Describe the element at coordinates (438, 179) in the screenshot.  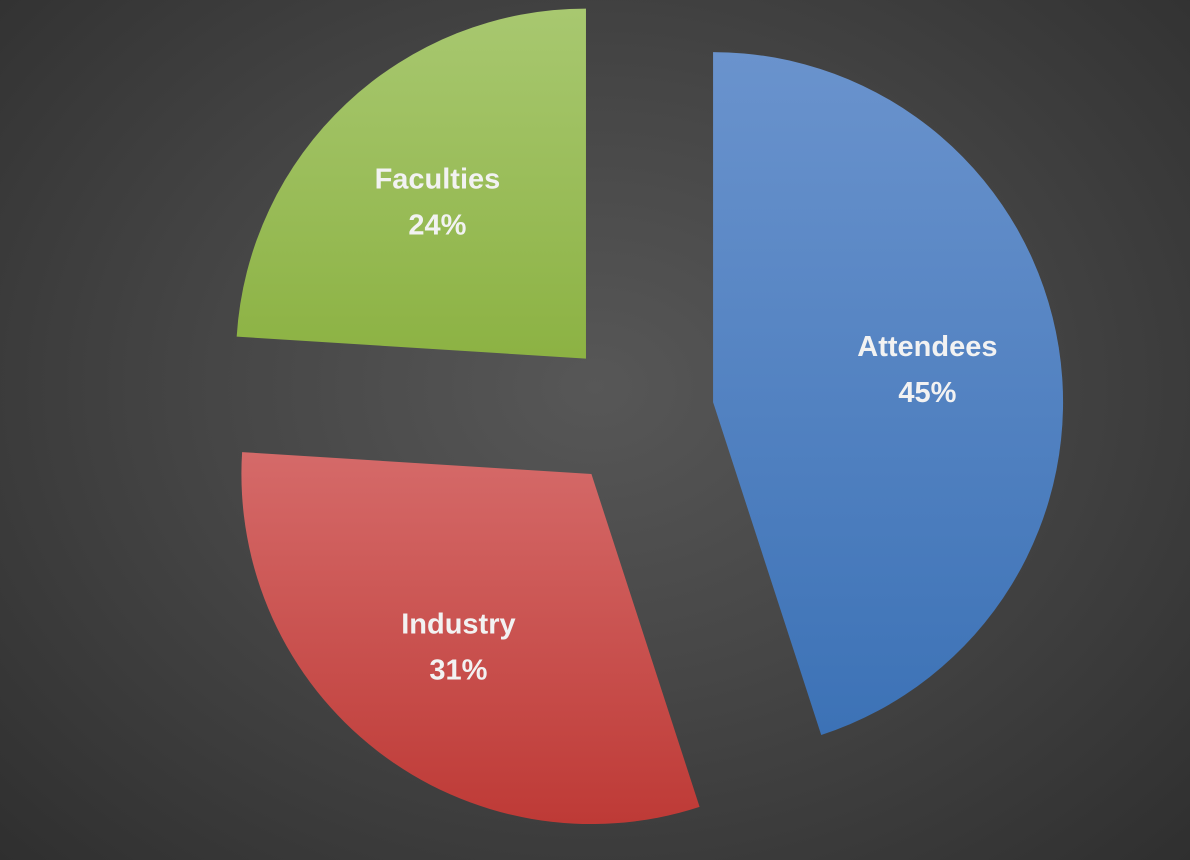
I see `slice-label-faculties: Faculties` at that location.